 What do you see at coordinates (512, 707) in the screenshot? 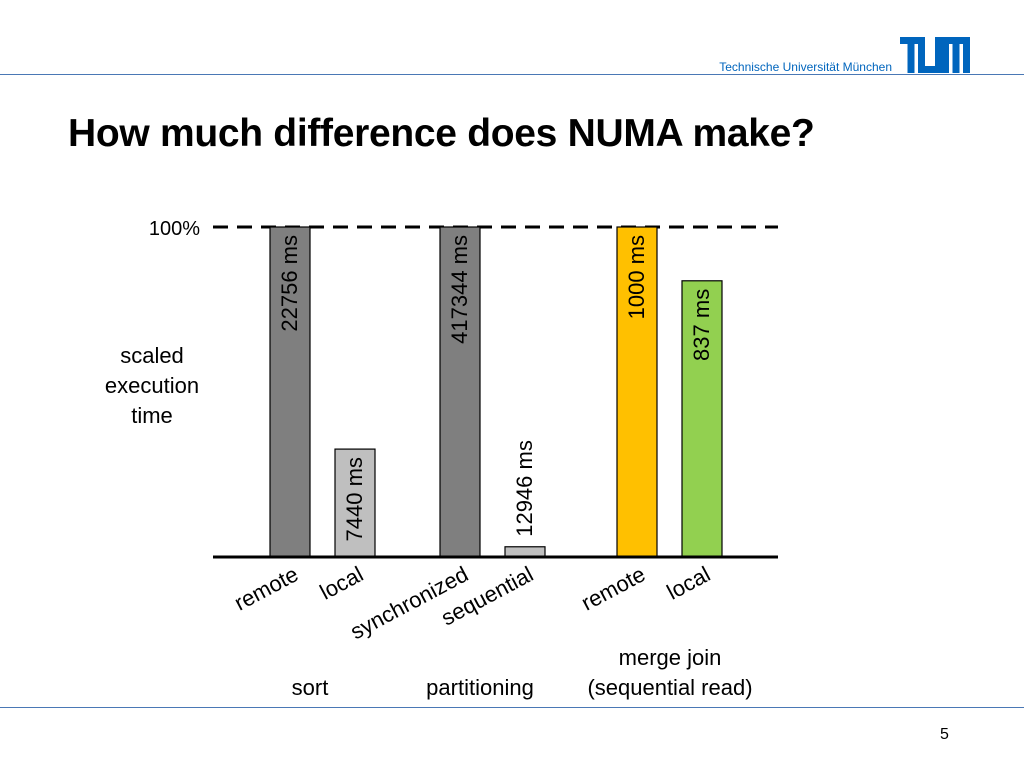
I see `footer-rule` at bounding box center [512, 707].